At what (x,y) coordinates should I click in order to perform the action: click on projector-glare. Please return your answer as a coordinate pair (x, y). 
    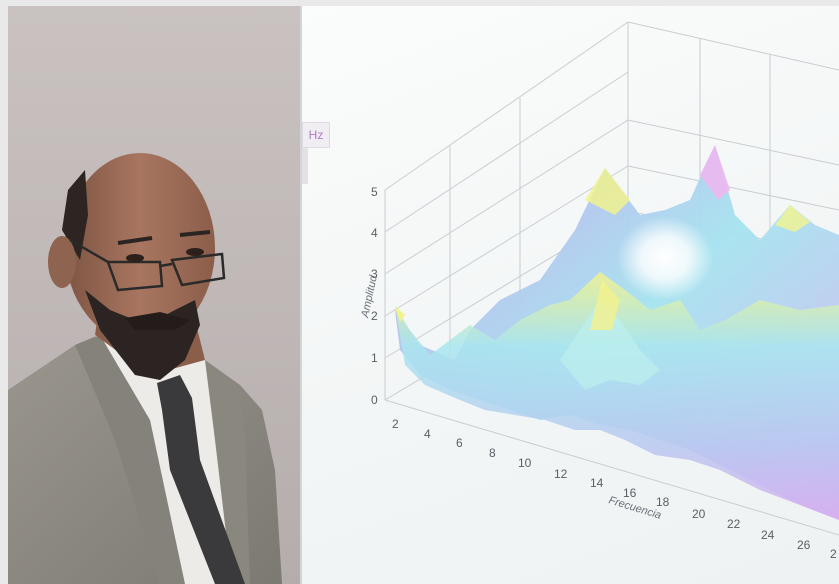
    Looking at the image, I should click on (665, 258).